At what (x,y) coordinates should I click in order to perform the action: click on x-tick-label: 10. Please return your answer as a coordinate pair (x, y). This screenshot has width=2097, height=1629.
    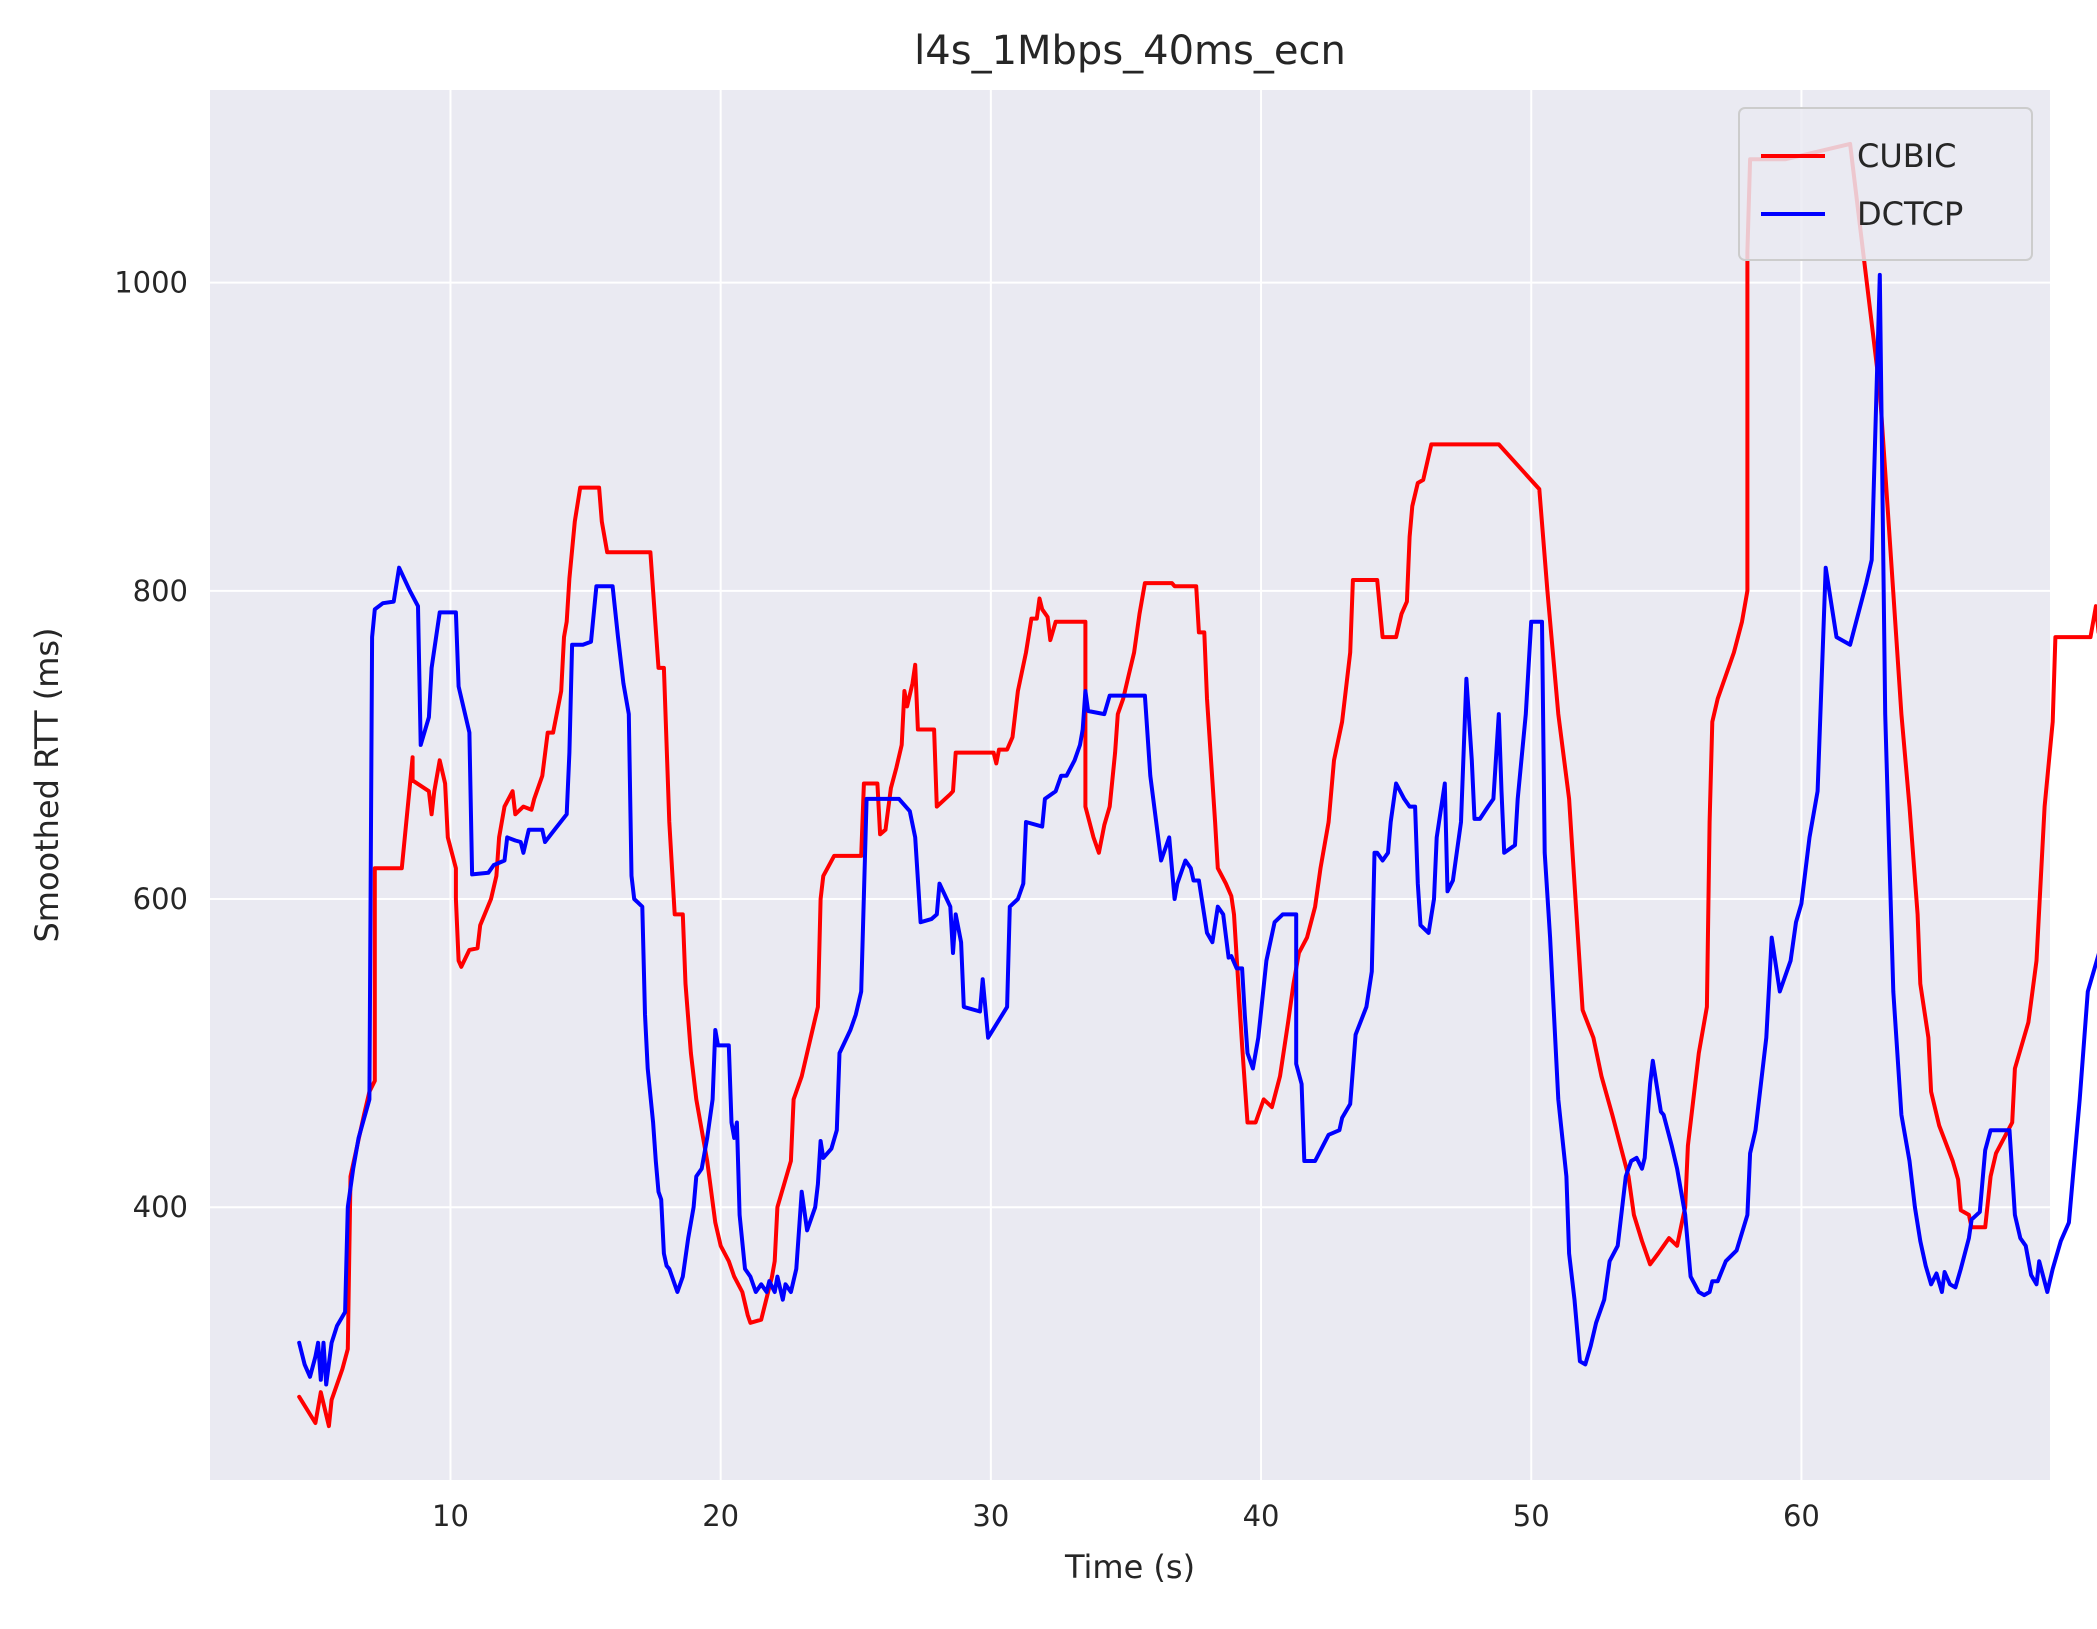
    Looking at the image, I should click on (450, 1516).